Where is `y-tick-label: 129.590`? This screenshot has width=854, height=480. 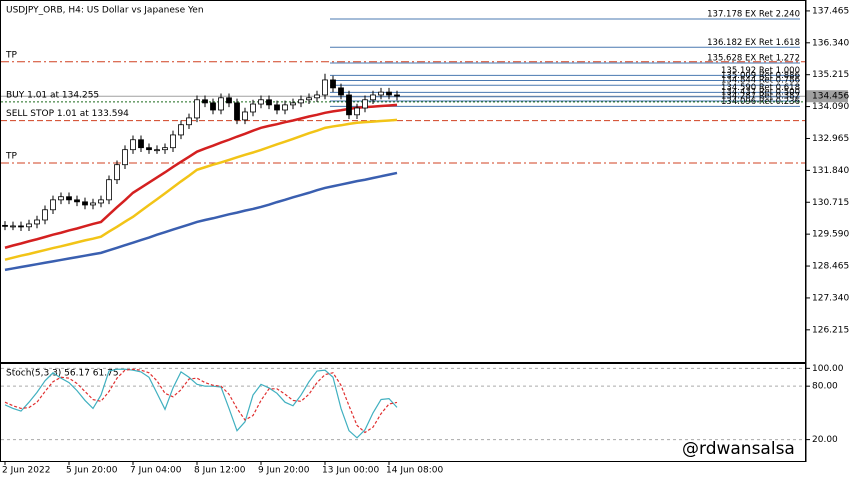 y-tick-label: 129.590 is located at coordinates (830, 235).